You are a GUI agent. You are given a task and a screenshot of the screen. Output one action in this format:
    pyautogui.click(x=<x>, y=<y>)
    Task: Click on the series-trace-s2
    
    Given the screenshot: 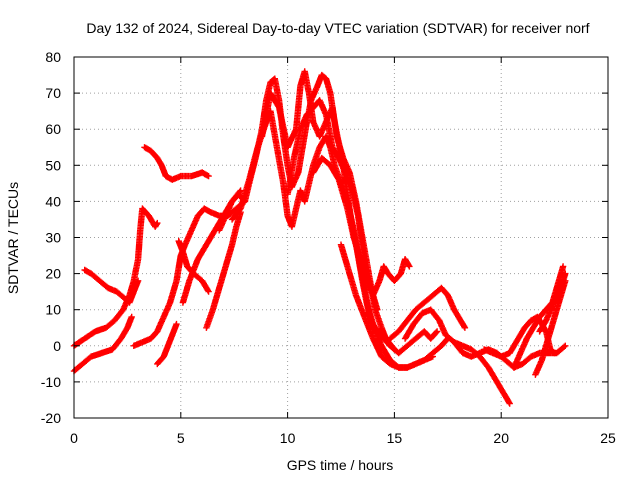 What is the action you would take?
    pyautogui.click(x=115, y=277)
    